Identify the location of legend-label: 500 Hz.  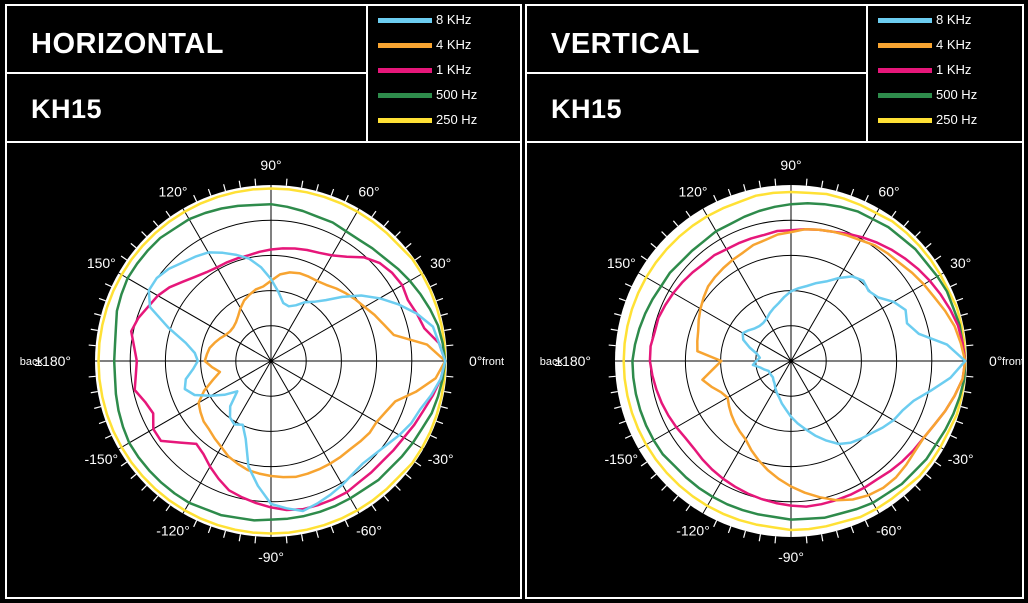
(457, 94).